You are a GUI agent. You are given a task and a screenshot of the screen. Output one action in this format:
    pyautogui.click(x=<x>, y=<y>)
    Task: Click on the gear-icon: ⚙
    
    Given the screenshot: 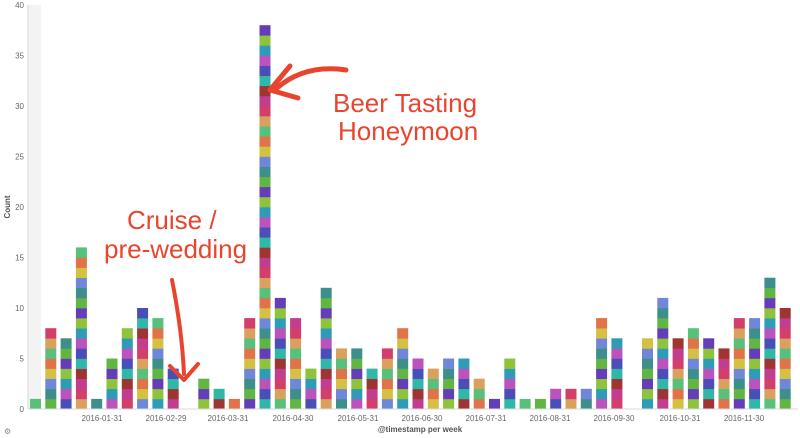 What is the action you would take?
    pyautogui.click(x=8, y=431)
    